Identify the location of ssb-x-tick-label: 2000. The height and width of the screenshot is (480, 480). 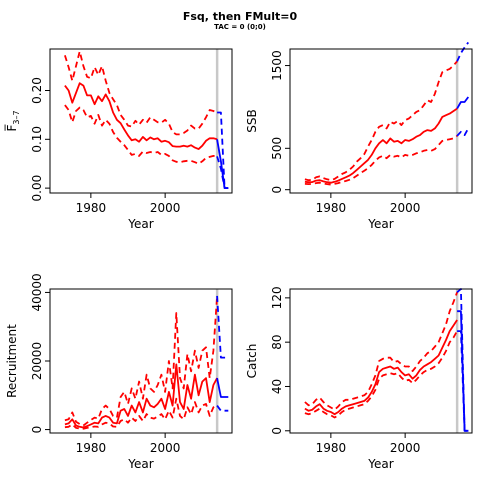
(405, 208).